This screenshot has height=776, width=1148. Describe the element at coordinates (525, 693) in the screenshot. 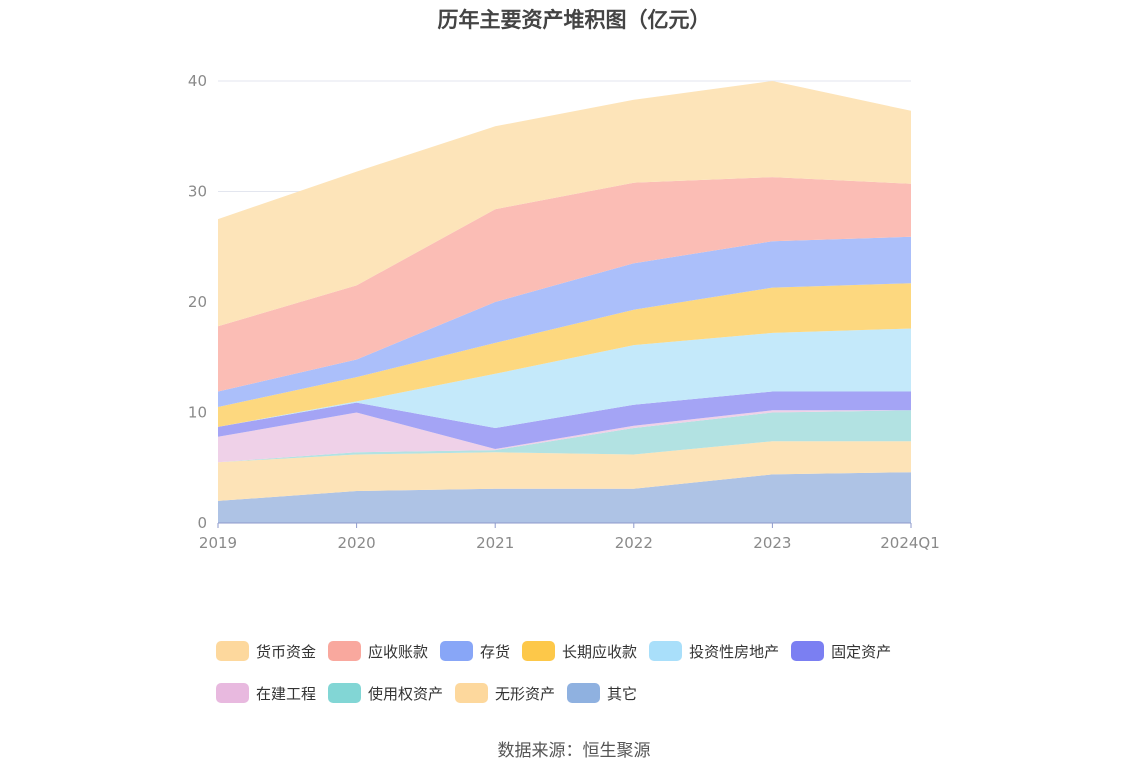

I see `legend-label: 无形资产` at that location.